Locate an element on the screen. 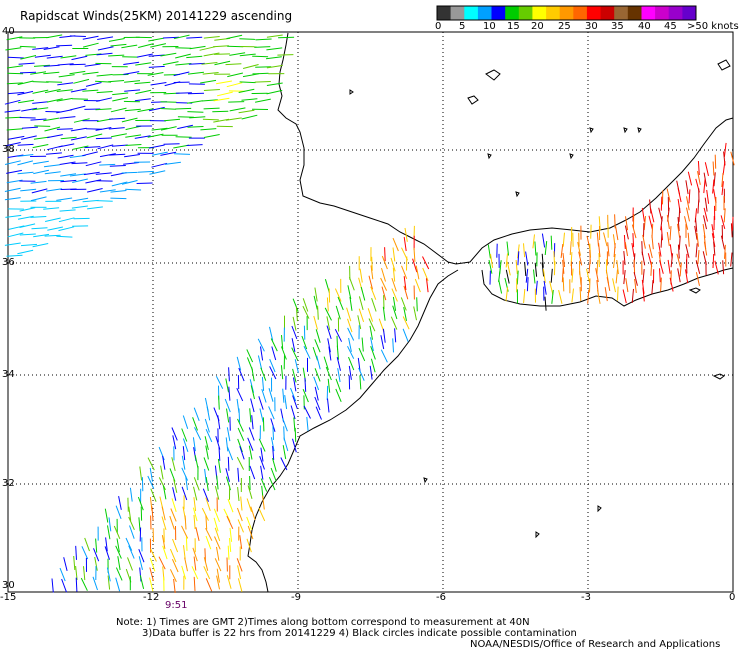 The width and height of the screenshot is (740, 650). legend-tick: 5 is located at coordinates (462, 26).